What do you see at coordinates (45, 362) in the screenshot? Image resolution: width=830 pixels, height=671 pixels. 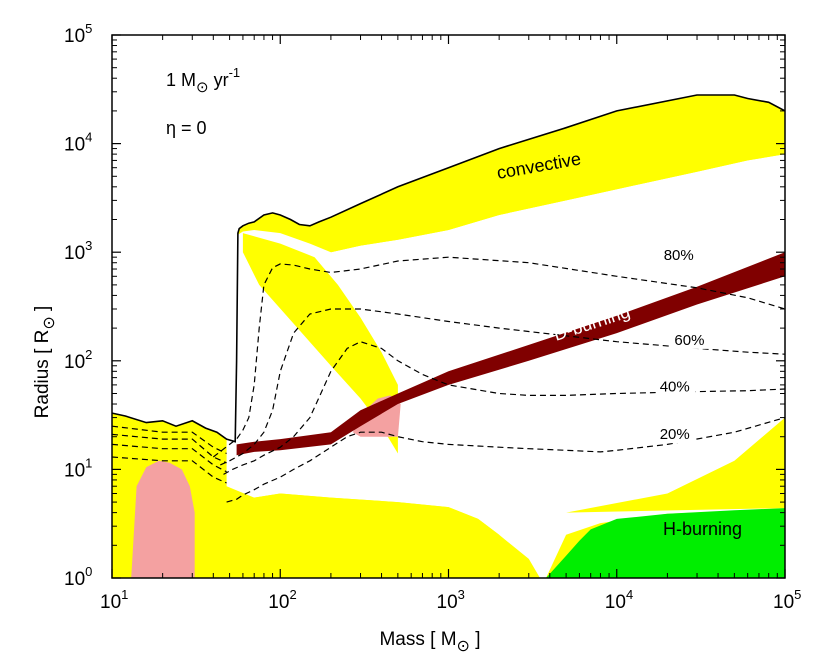 I see `y-axis-label: Radius [ R⊙ ]` at bounding box center [45, 362].